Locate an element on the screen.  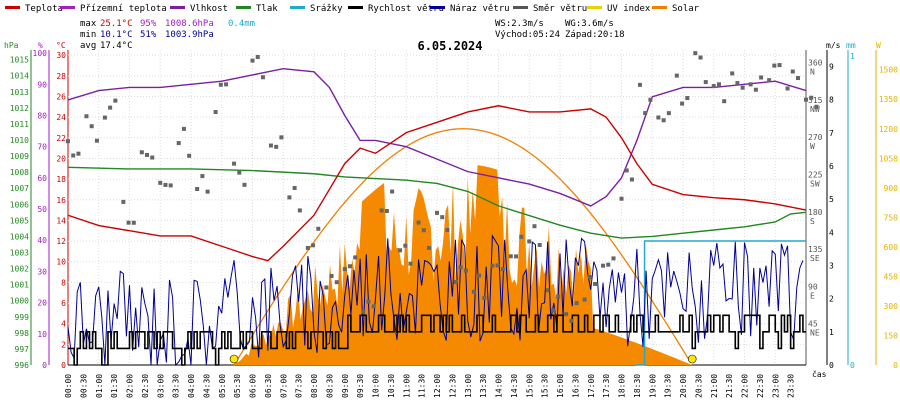
stat-avg-label: avg is located at coordinates (88, 46).